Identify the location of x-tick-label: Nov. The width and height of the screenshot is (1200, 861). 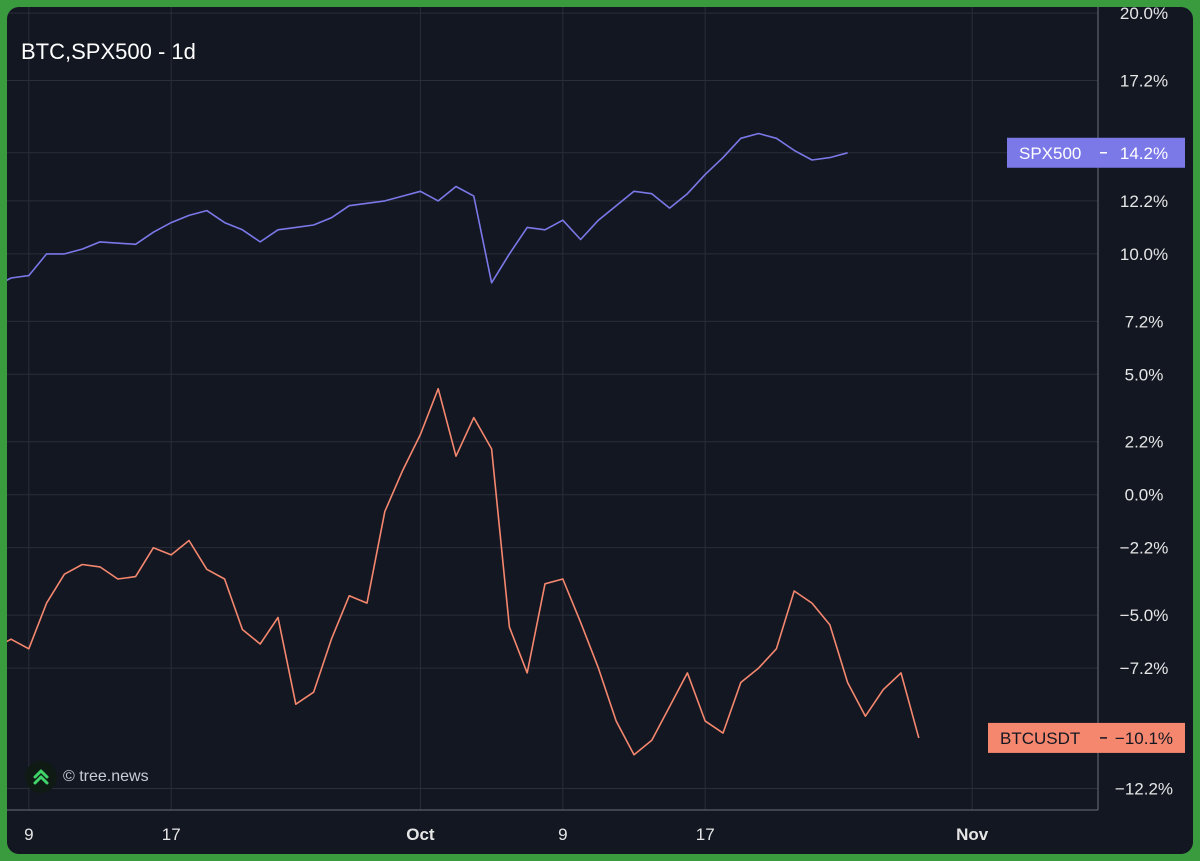
(972, 834).